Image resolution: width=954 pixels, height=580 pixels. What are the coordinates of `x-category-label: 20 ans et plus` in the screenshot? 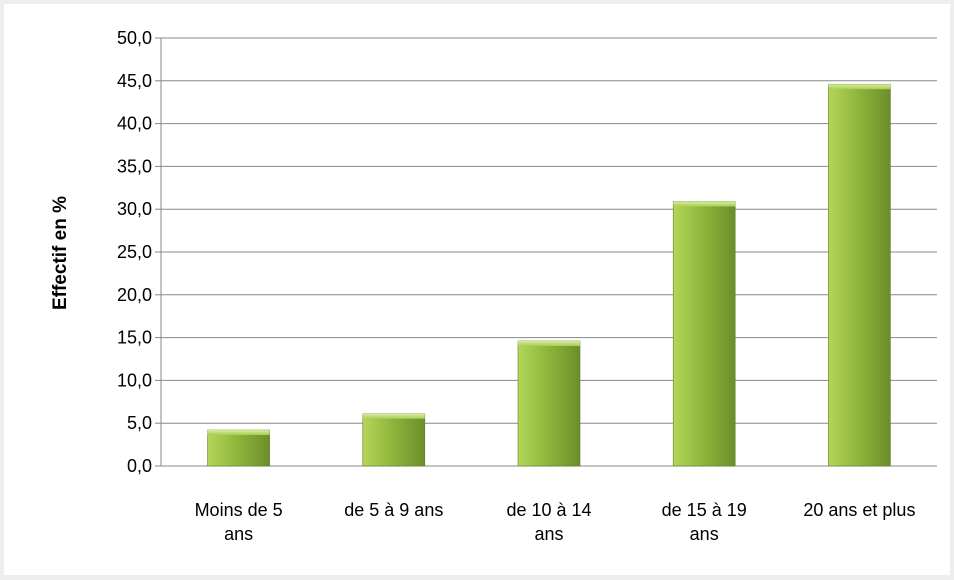 It's located at (859, 510).